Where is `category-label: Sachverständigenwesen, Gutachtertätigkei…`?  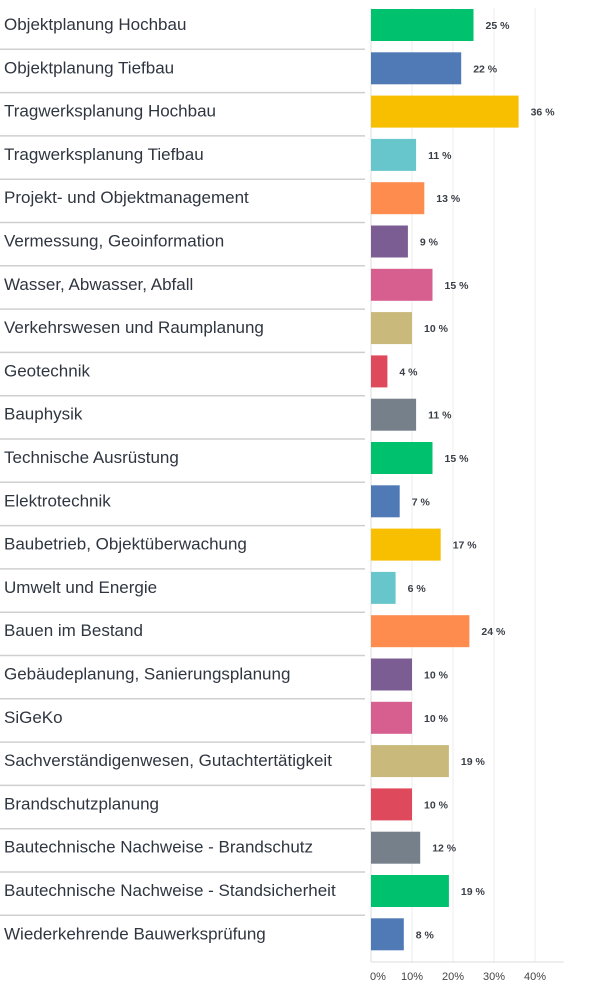
category-label: Sachverständigenwesen, Gutachtertätigkei… is located at coordinates (168, 760).